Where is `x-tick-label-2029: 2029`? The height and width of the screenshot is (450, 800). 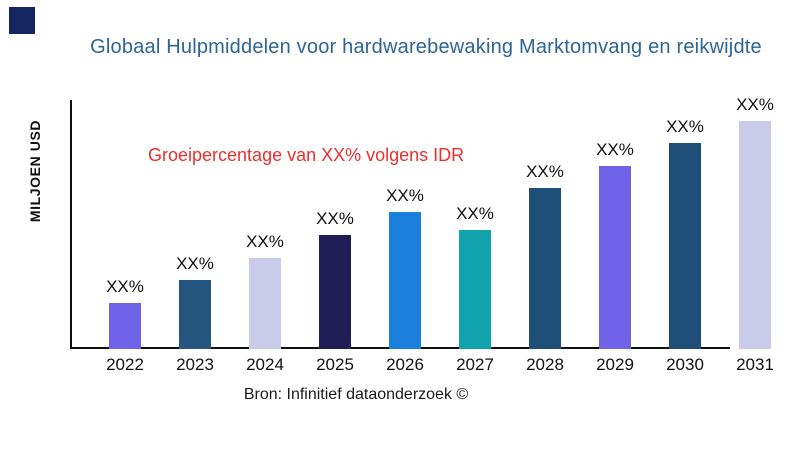
x-tick-label-2029: 2029 is located at coordinates (615, 364).